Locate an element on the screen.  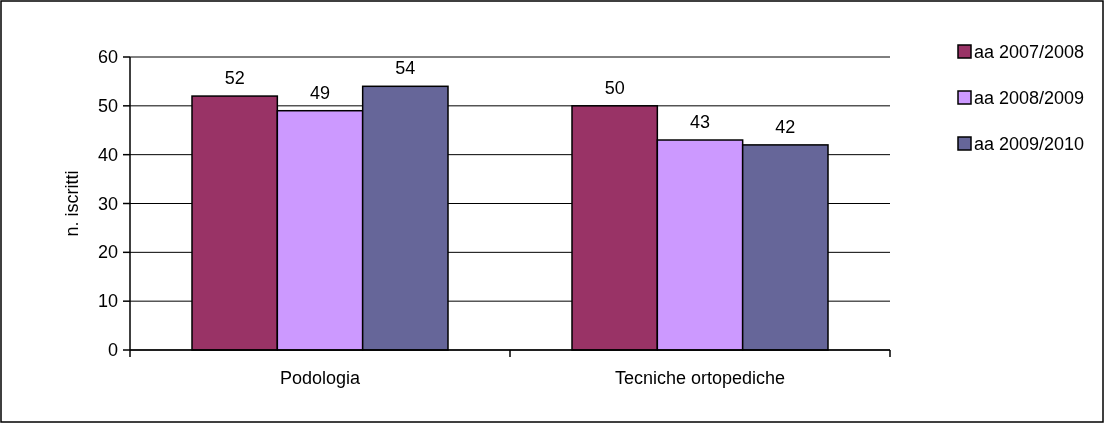
data-label: 42 is located at coordinates (785, 126).